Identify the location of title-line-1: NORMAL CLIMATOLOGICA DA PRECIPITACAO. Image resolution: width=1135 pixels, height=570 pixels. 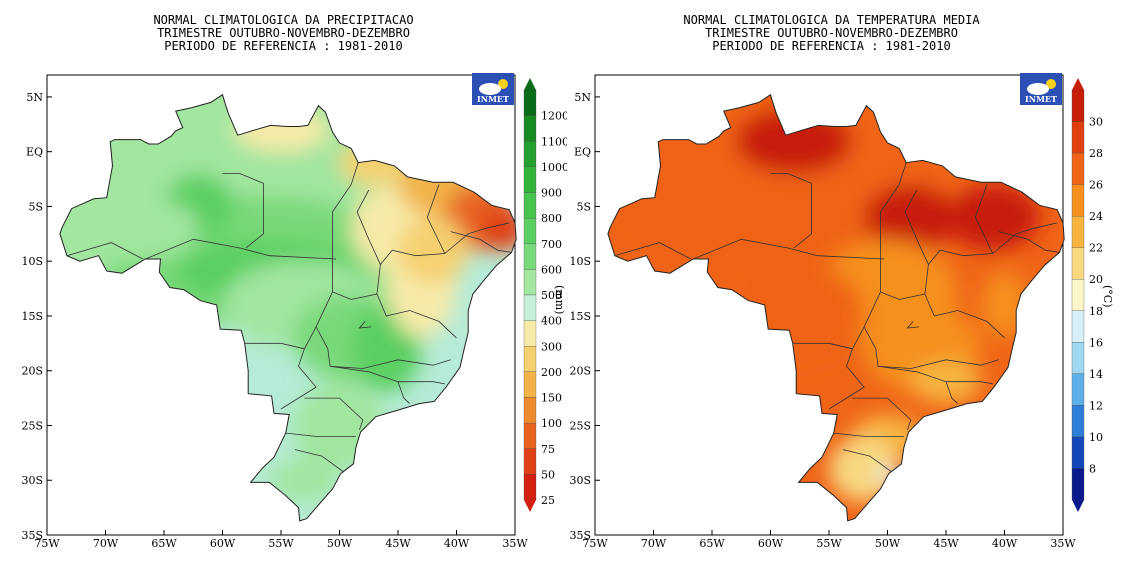
(283, 20).